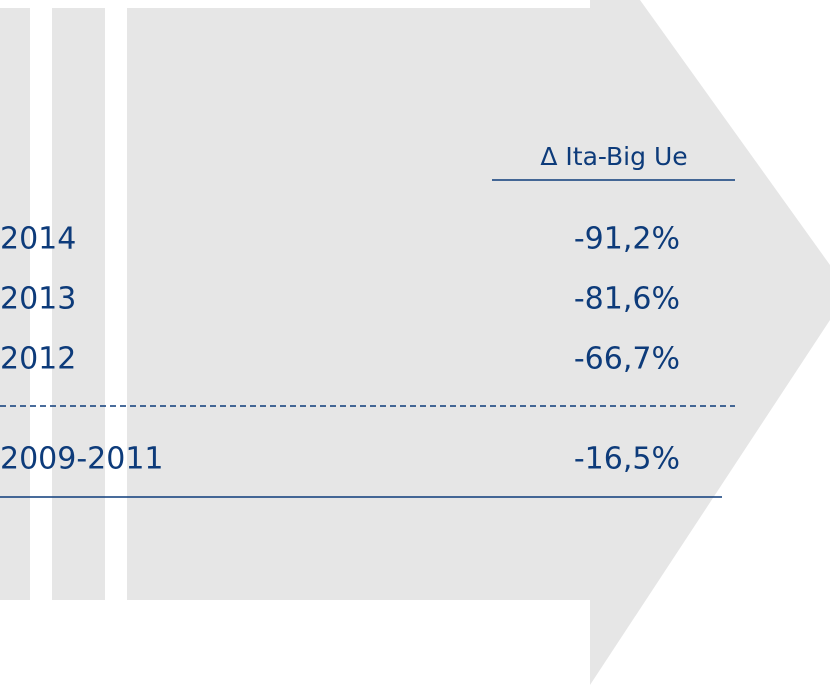  I want to click on row-value: -81,6%, so click(627, 299).